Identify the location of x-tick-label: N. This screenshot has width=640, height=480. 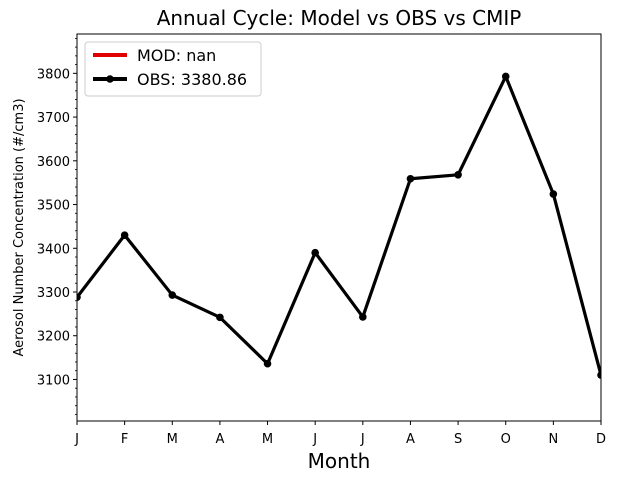
(553, 439).